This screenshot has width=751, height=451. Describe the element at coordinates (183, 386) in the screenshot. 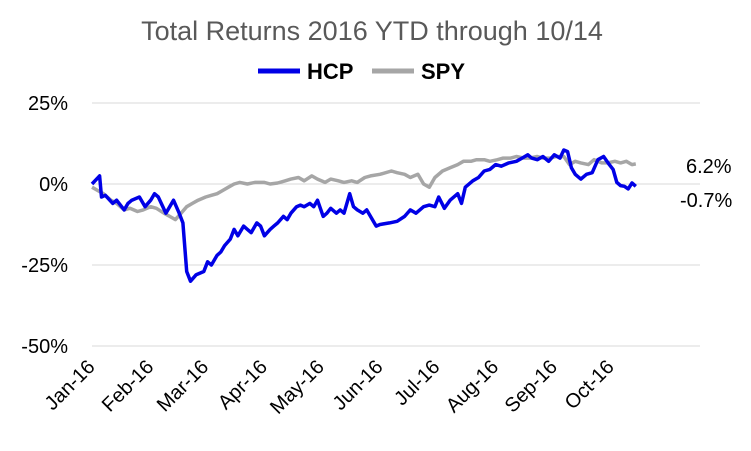

I see `x-tick-label: Mar-16` at that location.